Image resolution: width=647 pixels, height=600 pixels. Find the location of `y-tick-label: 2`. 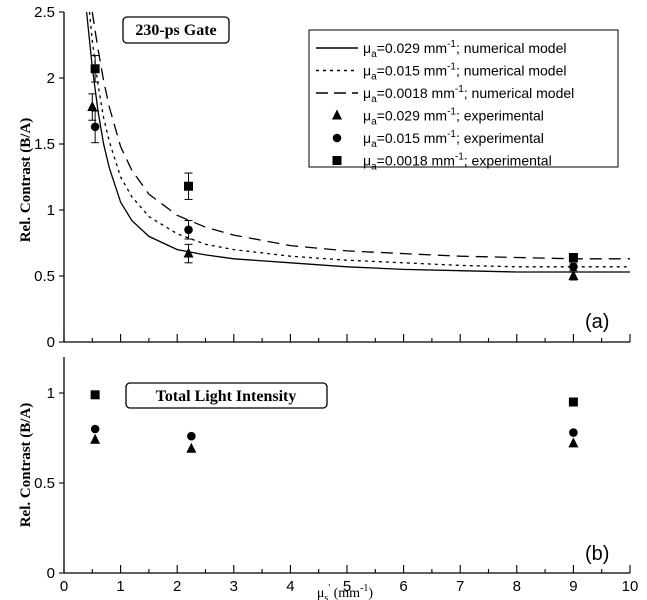

y-tick-label: 2 is located at coordinates (51, 78).